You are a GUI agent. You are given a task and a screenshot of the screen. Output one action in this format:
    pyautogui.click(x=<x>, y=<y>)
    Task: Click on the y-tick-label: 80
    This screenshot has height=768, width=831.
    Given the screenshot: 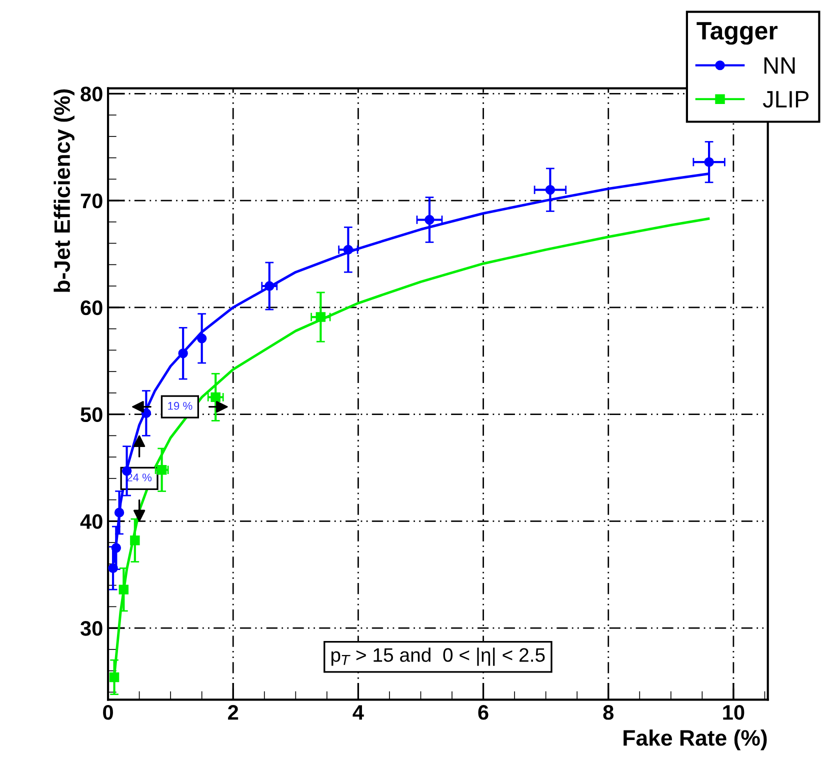 What is the action you would take?
    pyautogui.click(x=91, y=94)
    